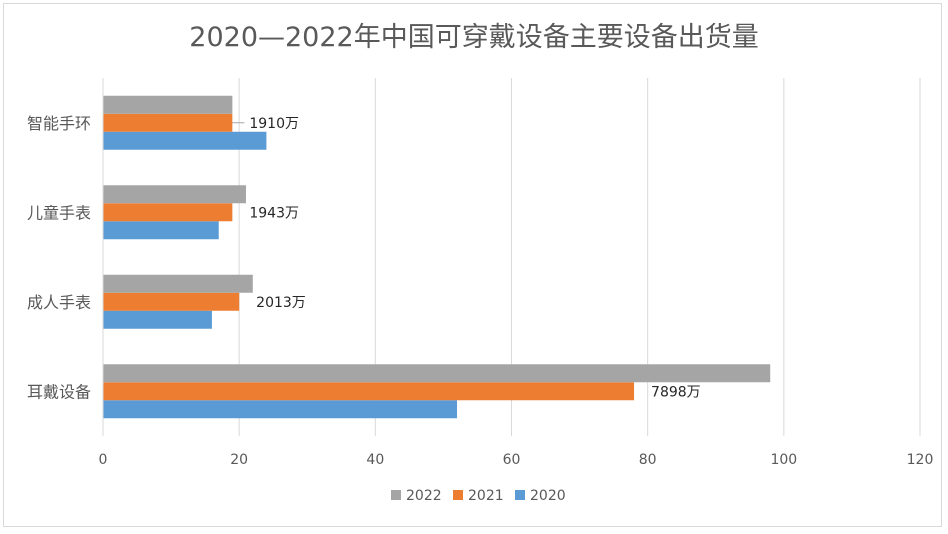  Describe the element at coordinates (59, 391) in the screenshot. I see `category-label: 耳戴设备` at that location.